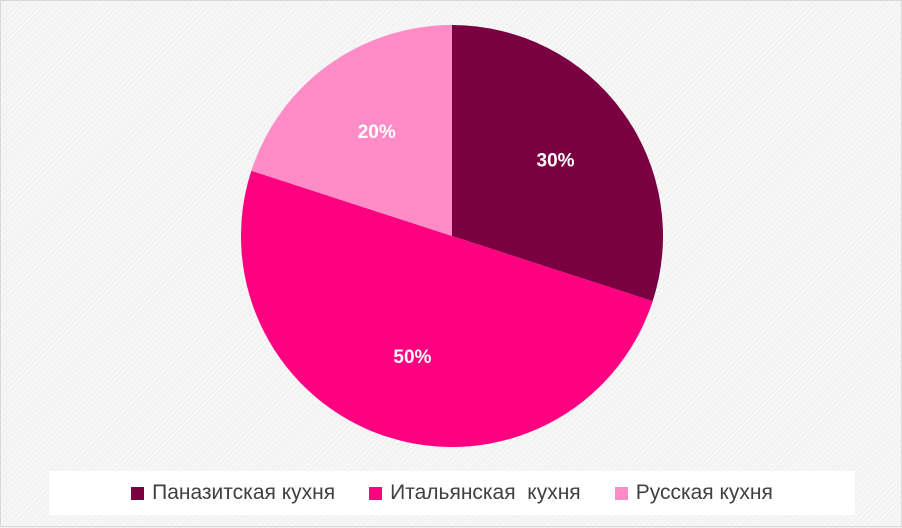  Describe the element at coordinates (556, 160) in the screenshot. I see `data-label-1: 30%` at that location.